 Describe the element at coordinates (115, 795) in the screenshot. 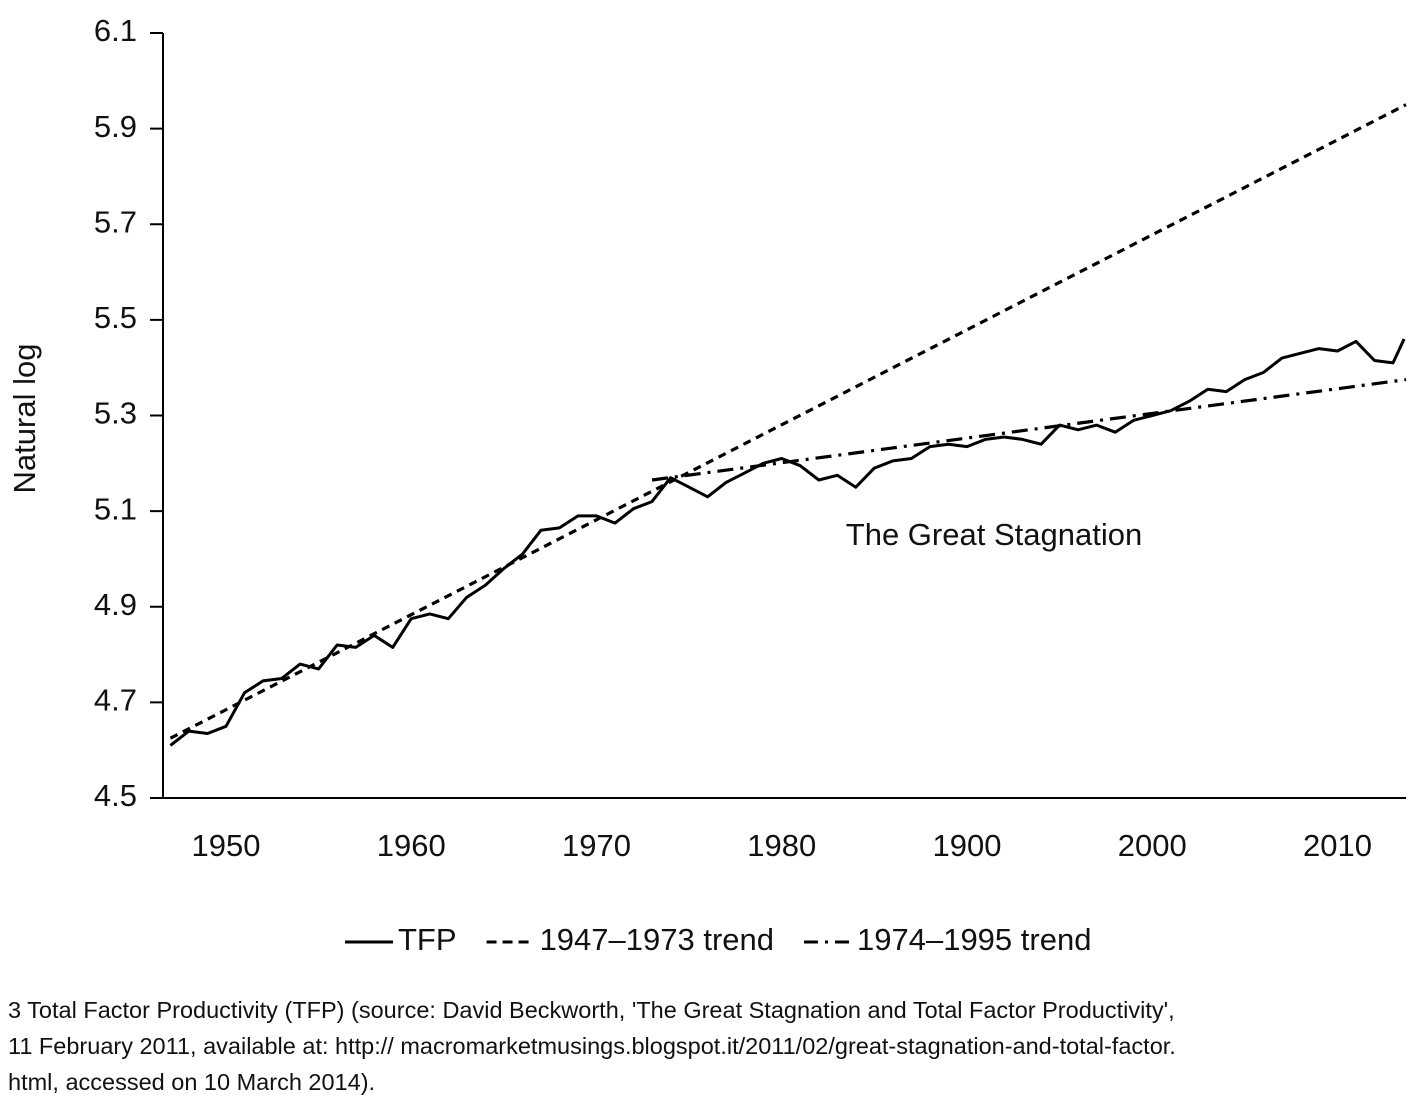

I see `y-tick-label: 4.5` at that location.